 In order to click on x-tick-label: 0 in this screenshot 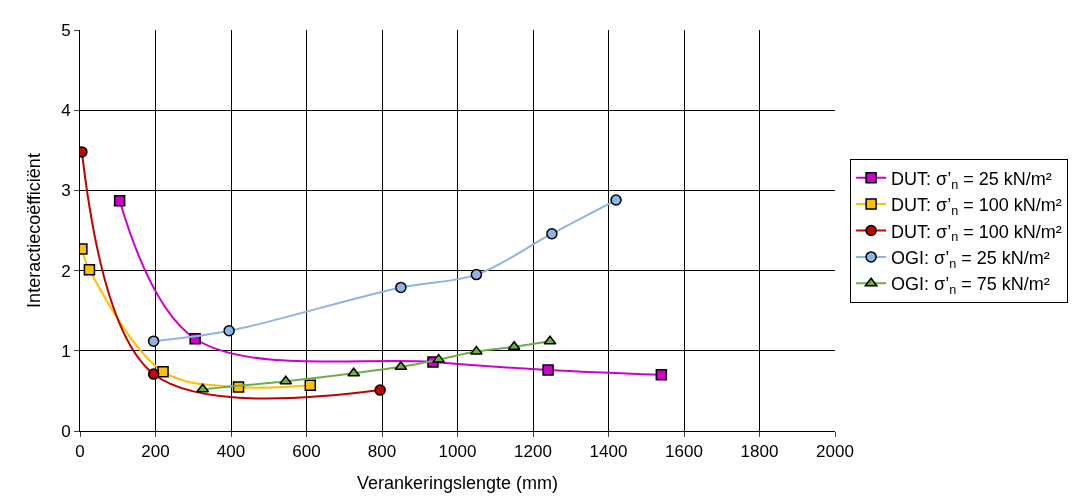, I will do `click(80, 452)`.